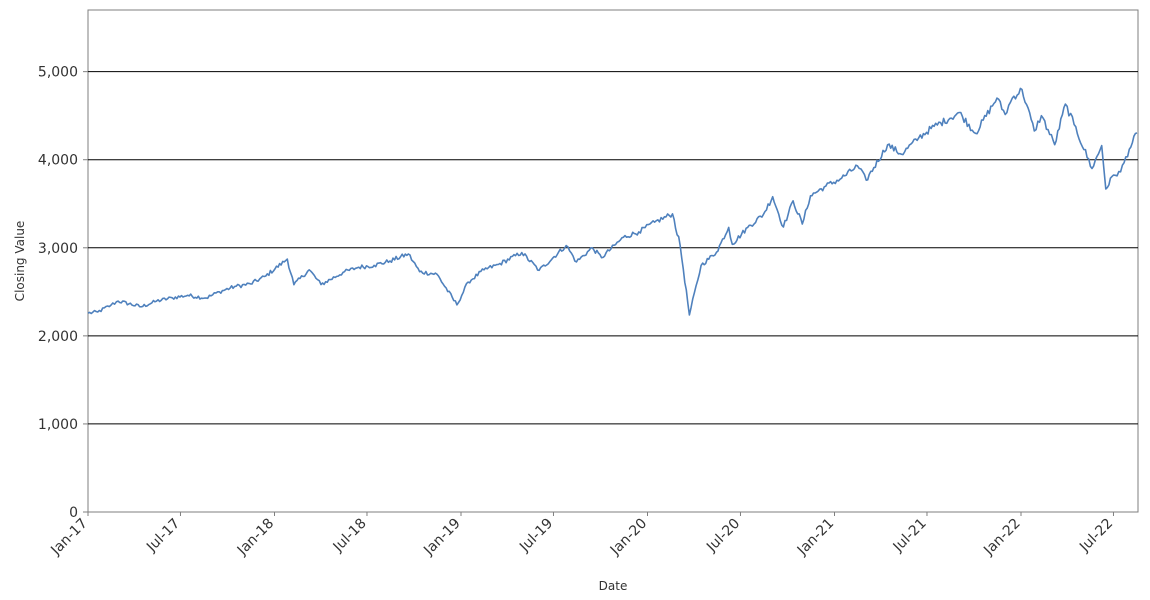  Describe the element at coordinates (73, 513) in the screenshot. I see `y-tick-label: 0` at that location.